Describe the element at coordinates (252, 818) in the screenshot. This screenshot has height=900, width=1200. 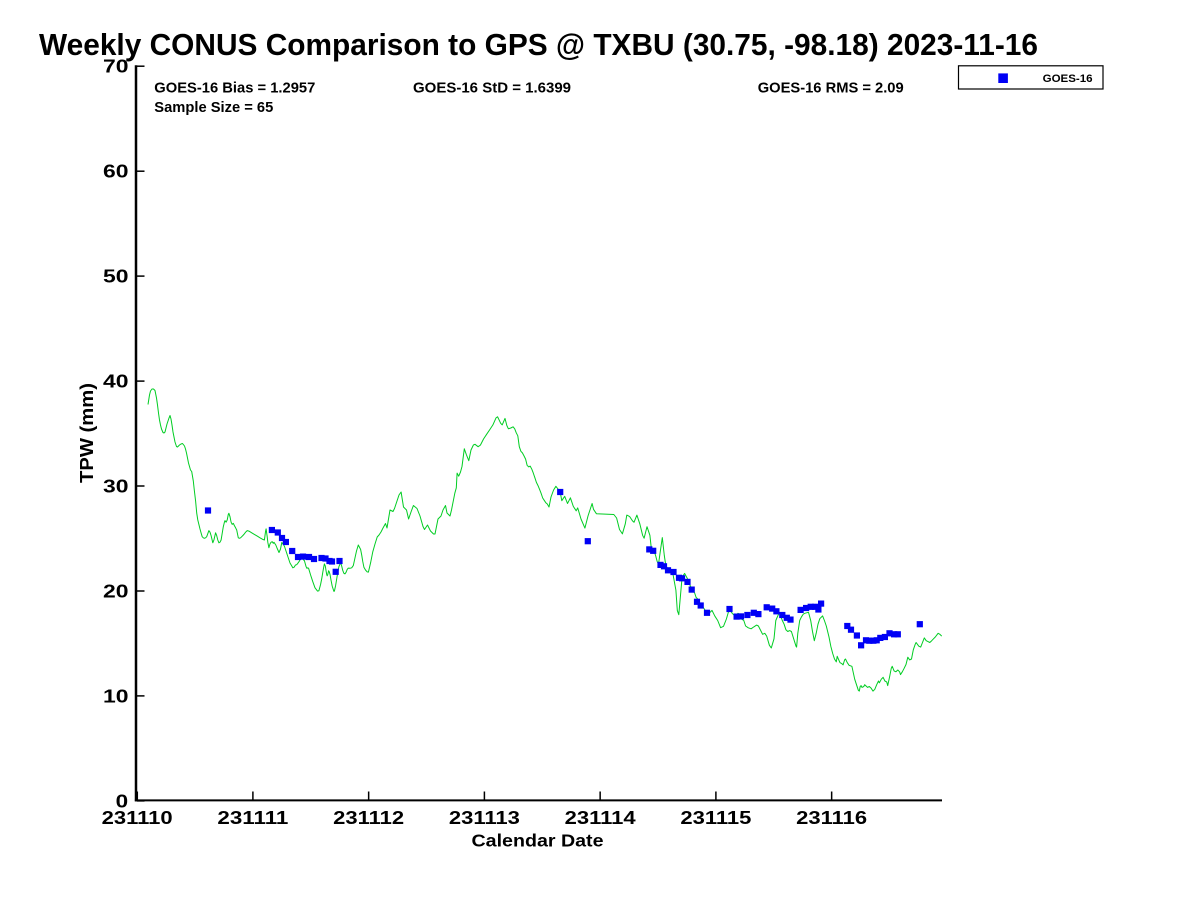
I see `svg-text: 231111` at that location.